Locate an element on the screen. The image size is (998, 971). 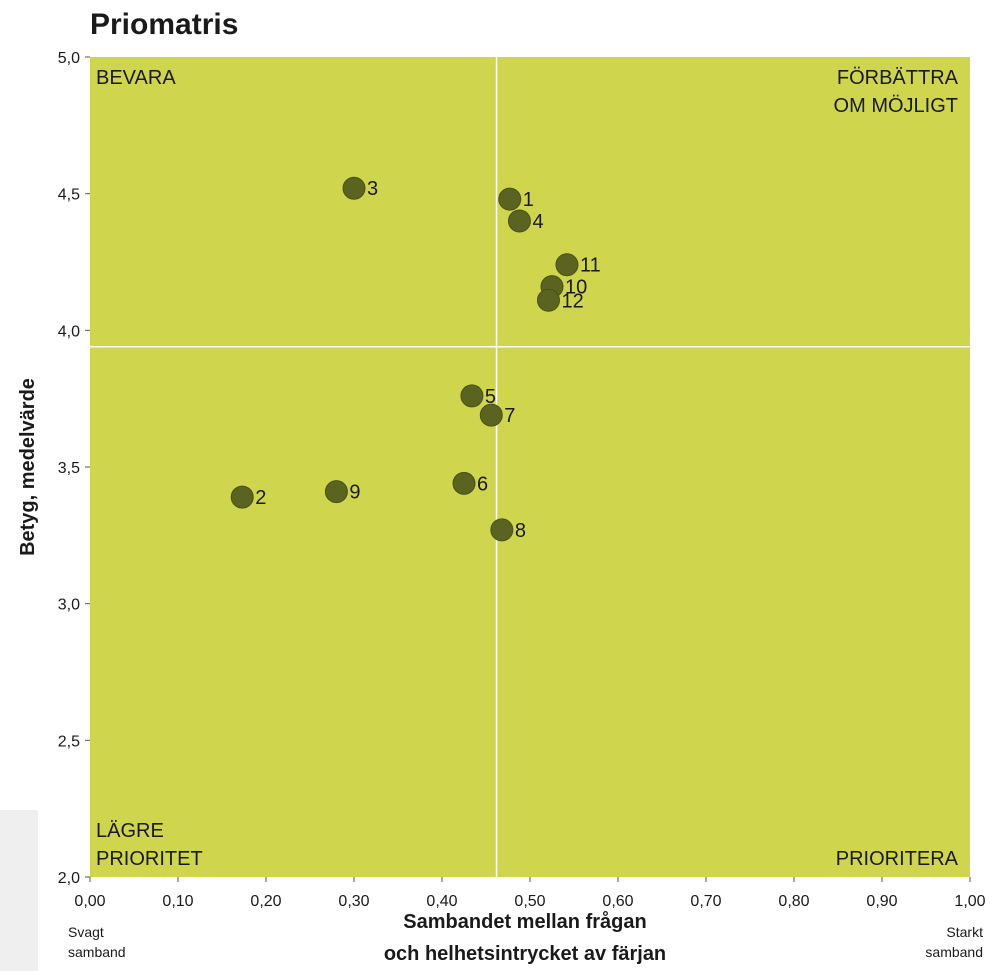
x-axis-title-line2: och helhetsintrycket av färjan is located at coordinates (525, 954).